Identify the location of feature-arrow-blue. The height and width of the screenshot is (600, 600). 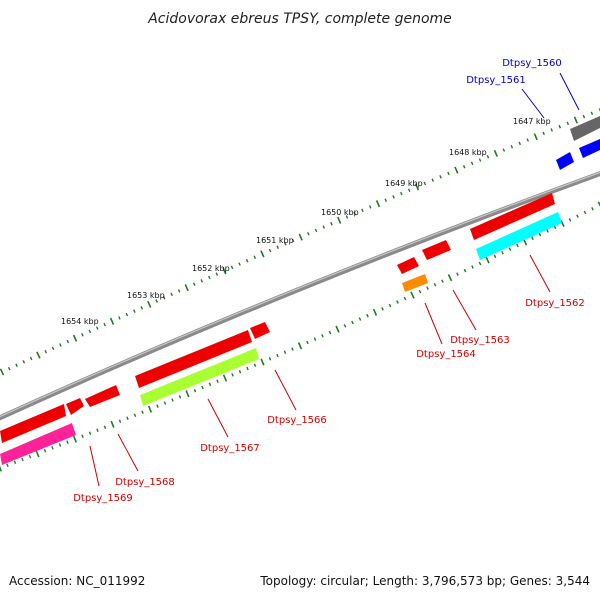
(565, 161).